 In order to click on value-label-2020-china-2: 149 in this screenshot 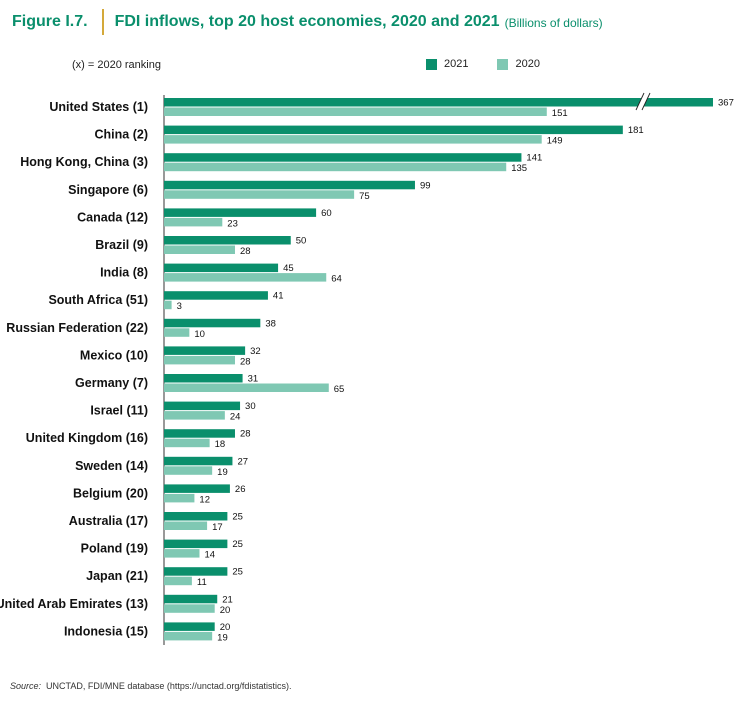, I will do `click(555, 141)`.